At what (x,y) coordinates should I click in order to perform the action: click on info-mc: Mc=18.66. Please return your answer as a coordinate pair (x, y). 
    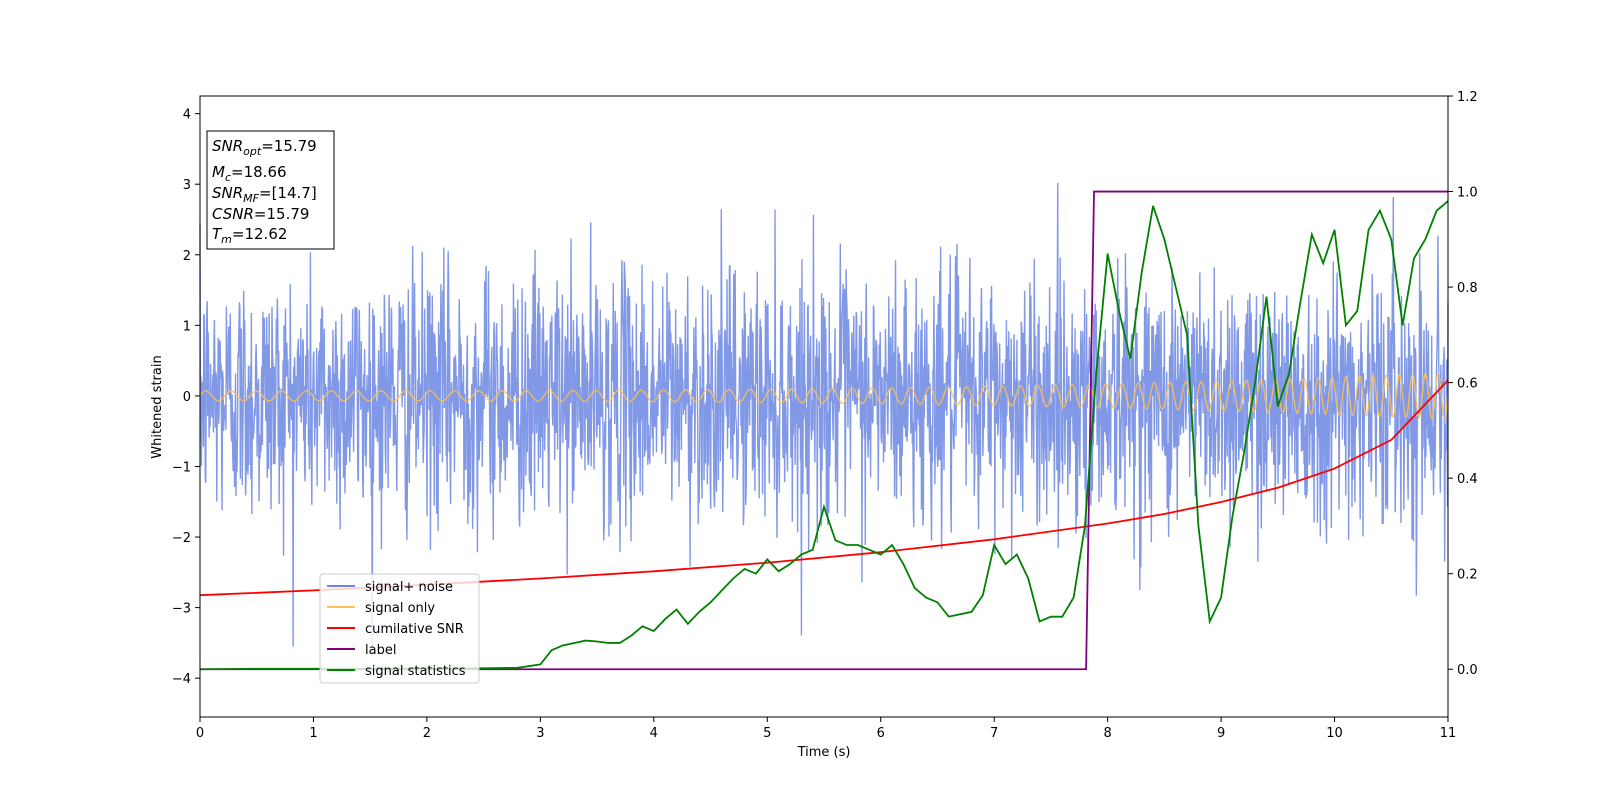
    Looking at the image, I should click on (249, 173).